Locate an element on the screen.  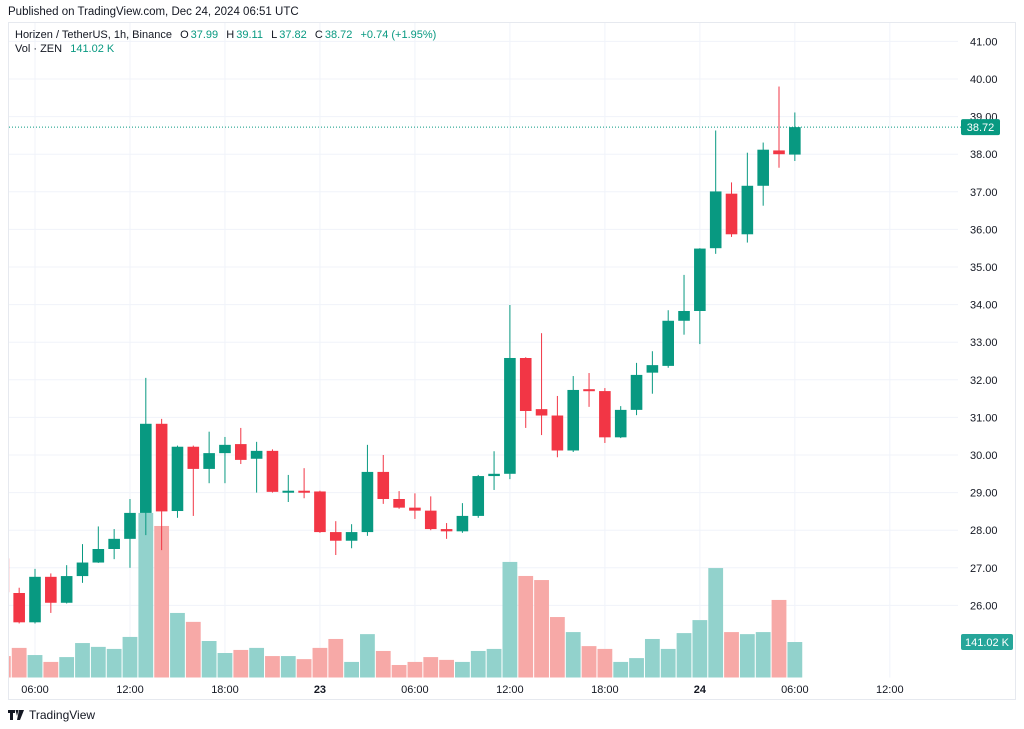
last-volume-badge is located at coordinates (987, 642).